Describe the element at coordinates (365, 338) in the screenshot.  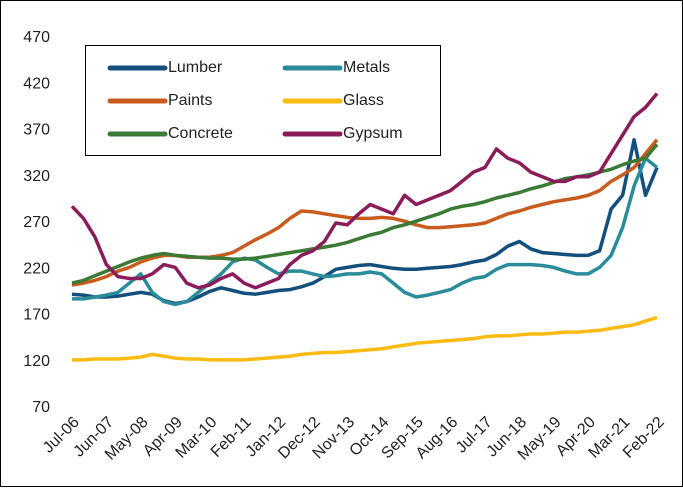
I see `series-line` at that location.